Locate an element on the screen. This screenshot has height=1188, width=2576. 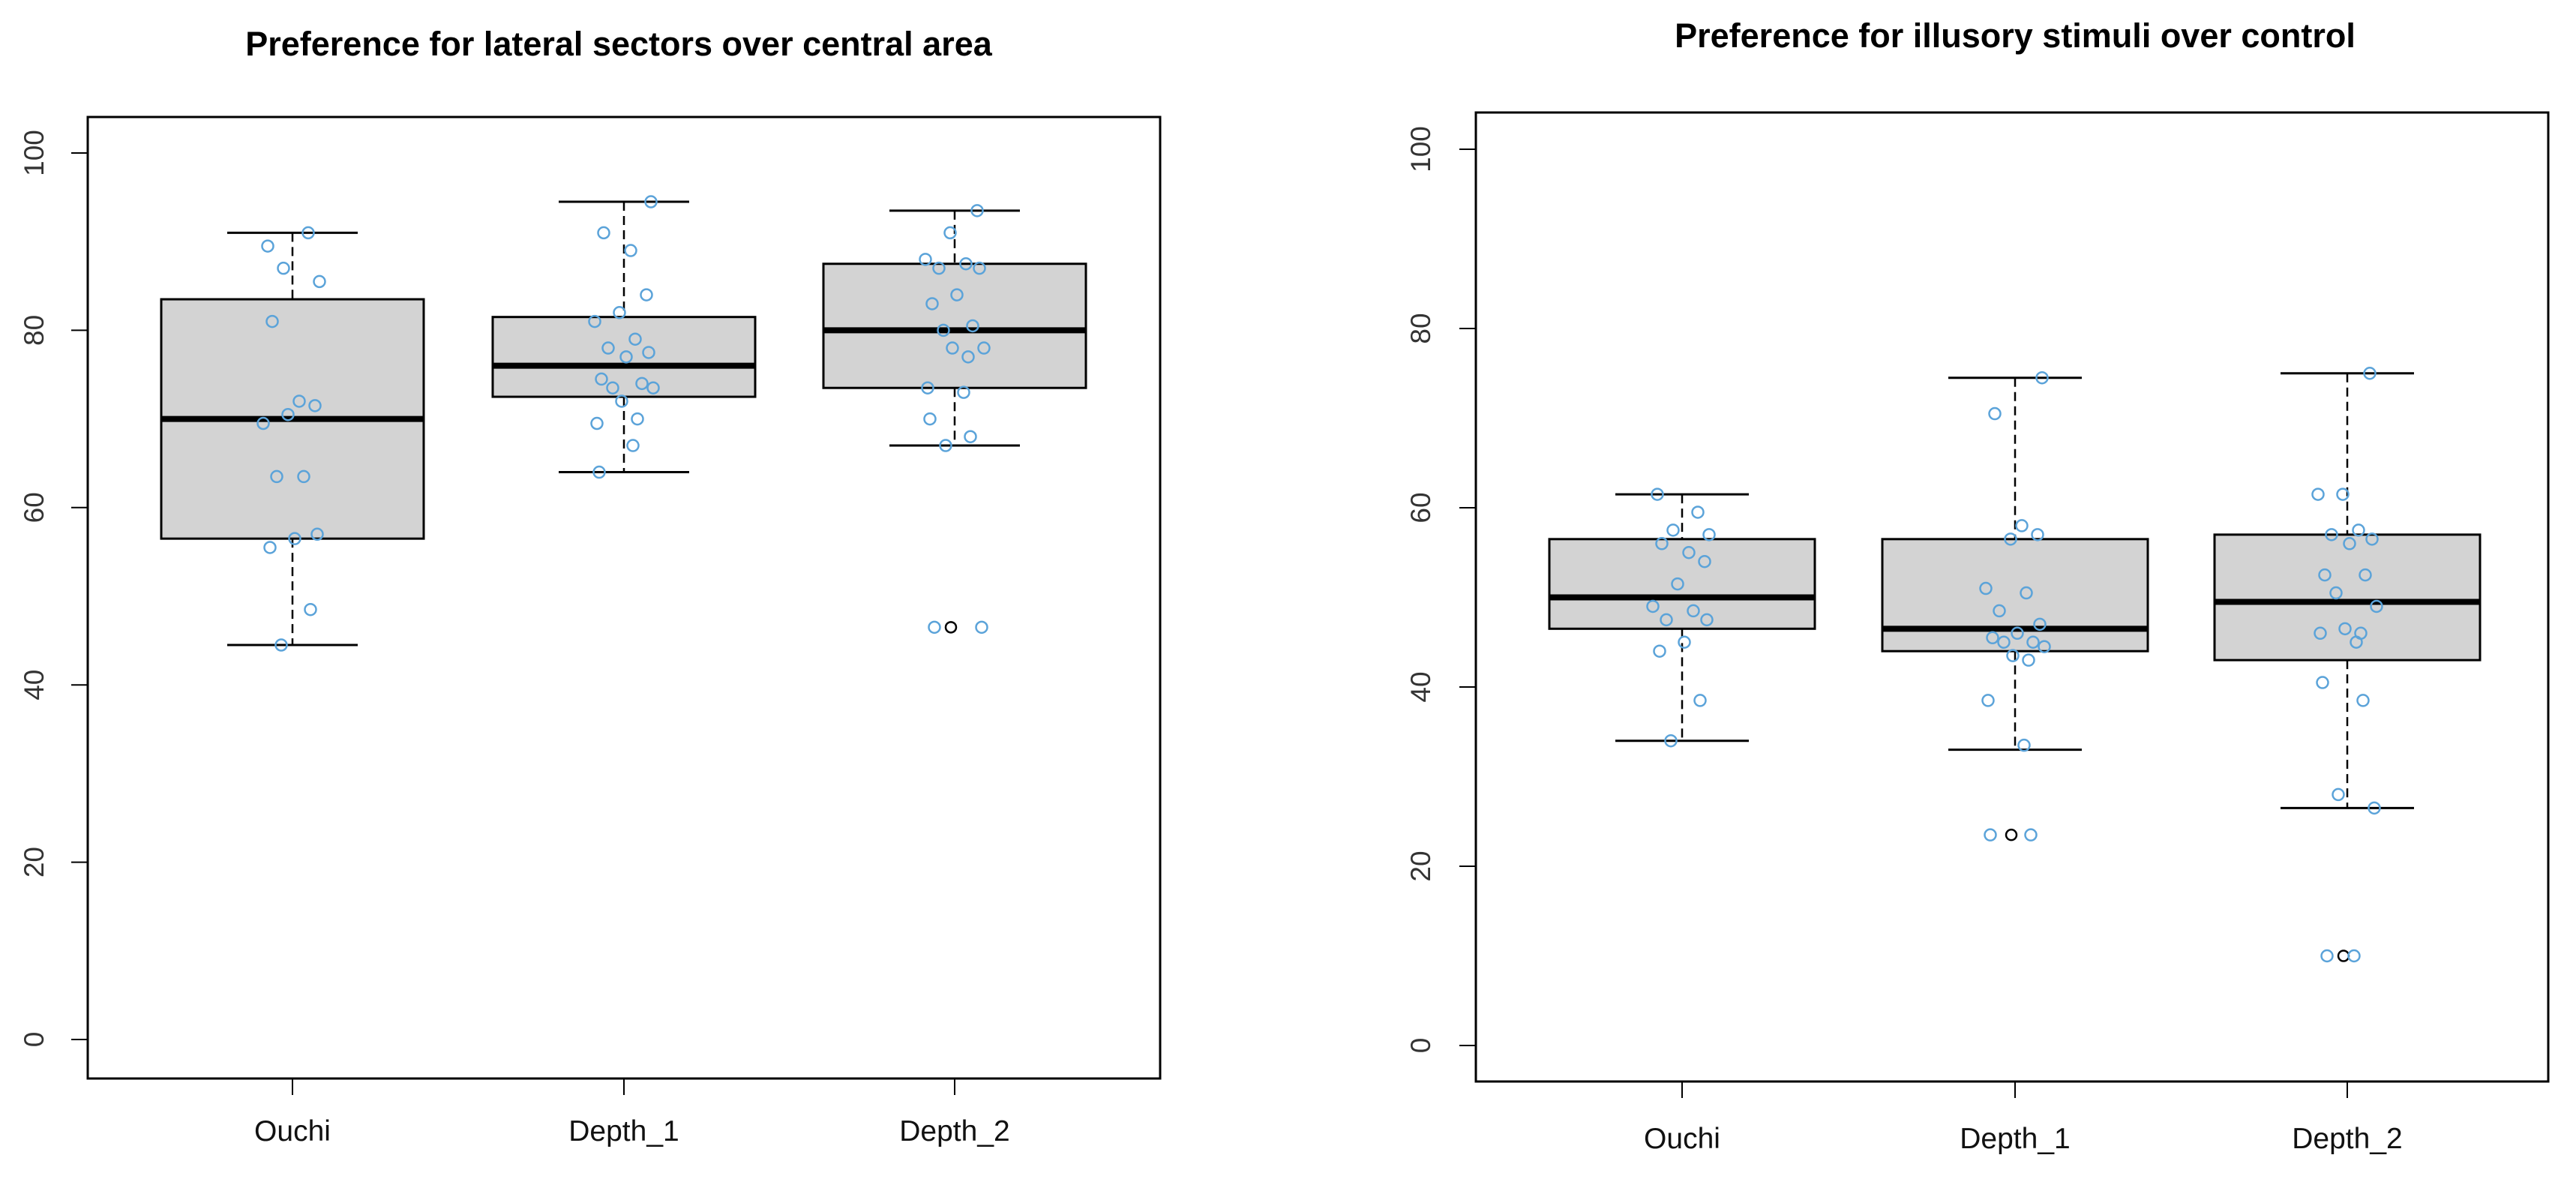
right-y-tick-label: 100 is located at coordinates (1421, 149).